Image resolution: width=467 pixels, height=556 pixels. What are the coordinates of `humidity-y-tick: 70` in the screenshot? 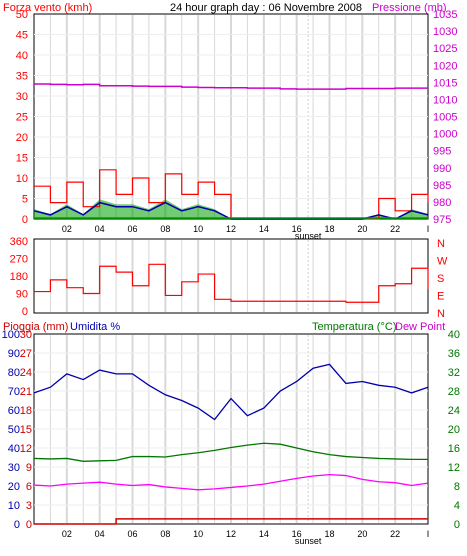 It's located at (14, 392).